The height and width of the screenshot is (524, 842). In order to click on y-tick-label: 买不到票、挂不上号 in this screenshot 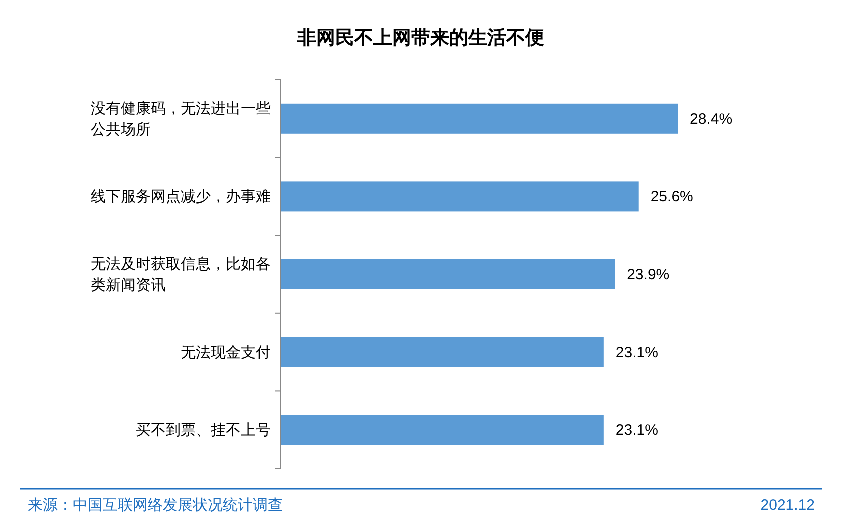, I will do `click(203, 431)`.